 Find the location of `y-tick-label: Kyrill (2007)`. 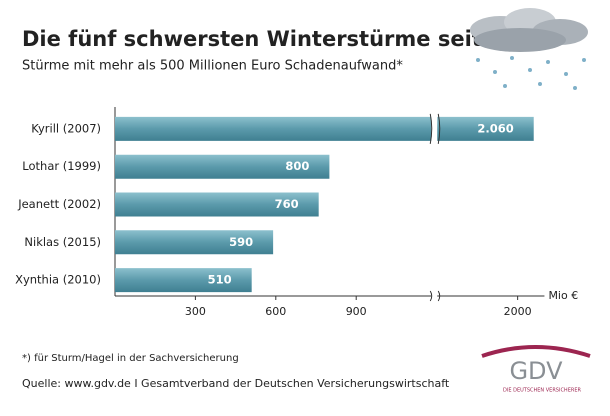

y-tick-label: Kyrill (2007) is located at coordinates (66, 128).